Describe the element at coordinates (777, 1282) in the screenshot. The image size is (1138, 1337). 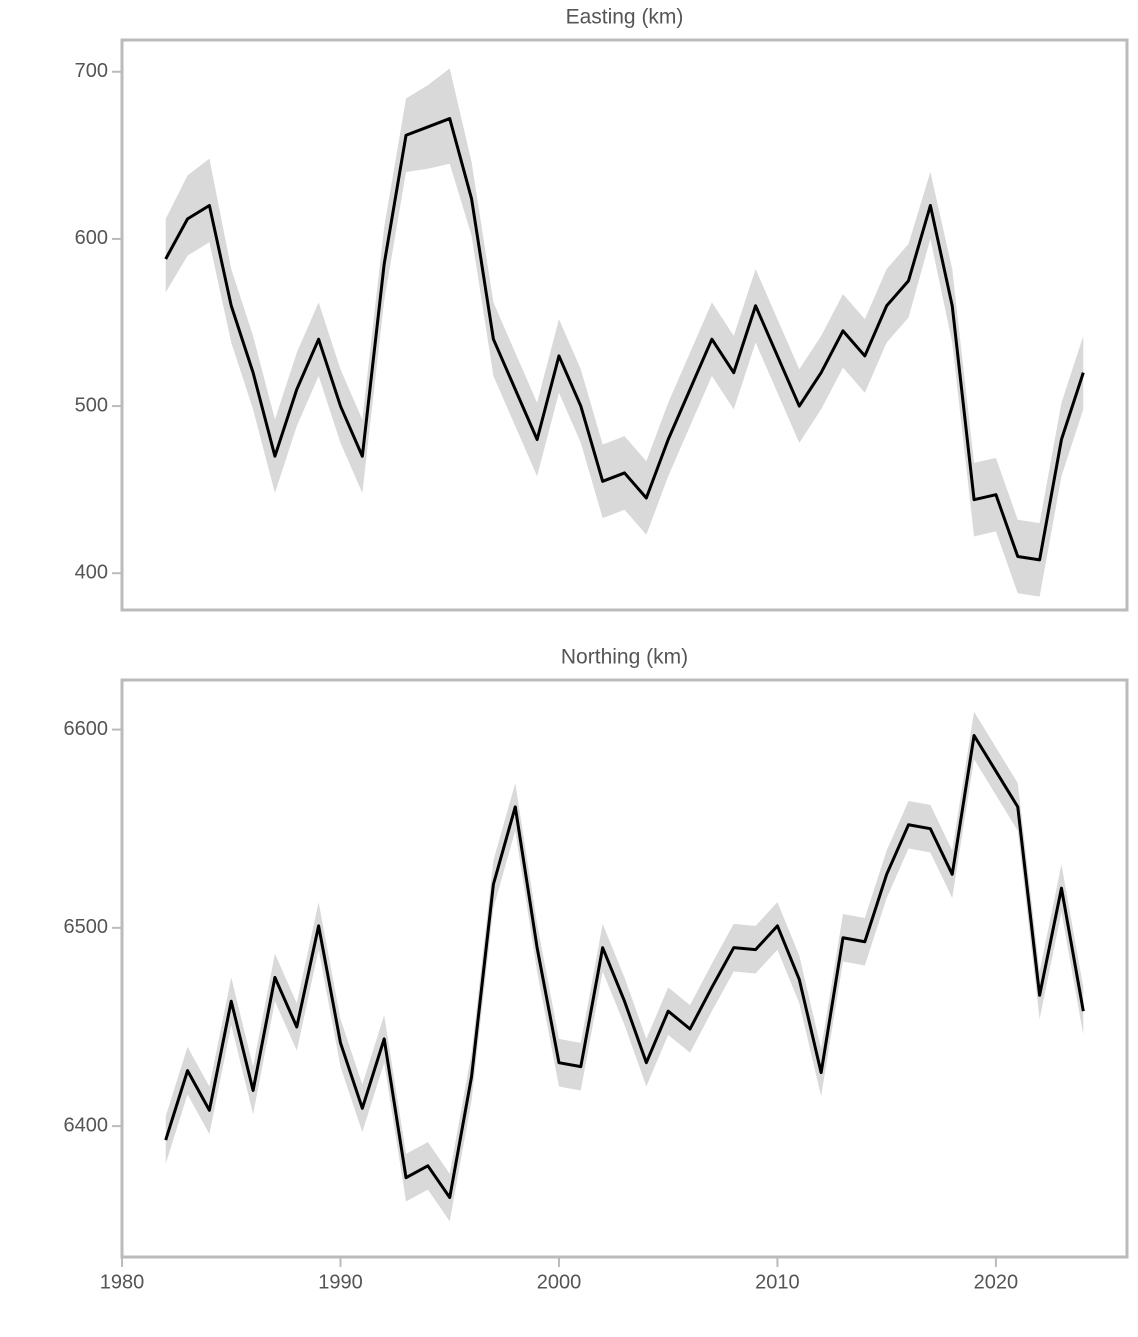
I see `x-tick-label: 2010` at that location.